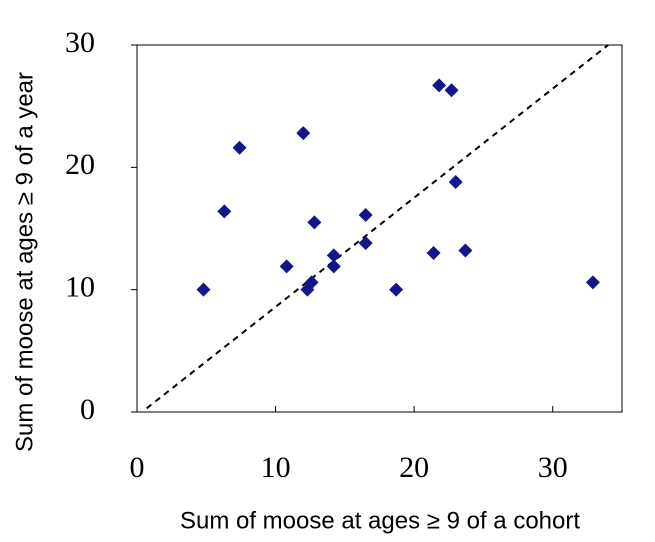 Image resolution: width=655 pixels, height=542 pixels. What do you see at coordinates (80, 164) in the screenshot?
I see `y-tick-label: 20` at bounding box center [80, 164].